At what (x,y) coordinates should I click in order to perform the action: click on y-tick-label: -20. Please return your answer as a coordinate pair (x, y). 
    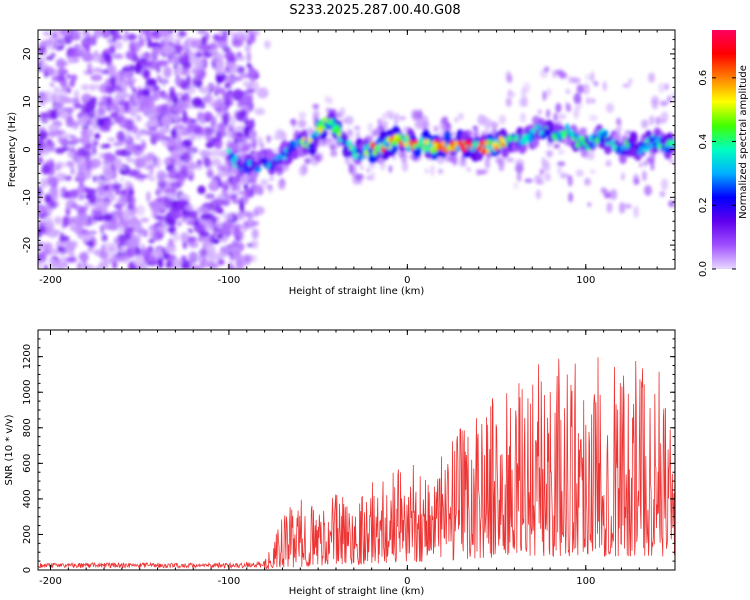
    Looking at the image, I should click on (27, 245).